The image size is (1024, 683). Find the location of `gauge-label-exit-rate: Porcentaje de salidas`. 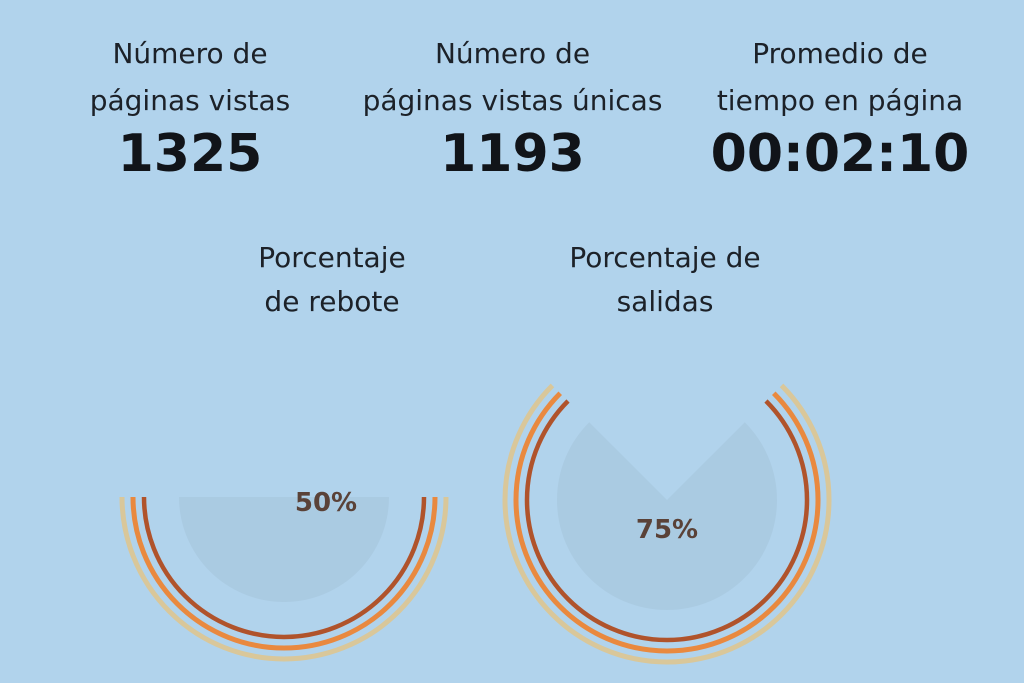

gauge-label-exit-rate: Porcentaje de salidas is located at coordinates (665, 280).